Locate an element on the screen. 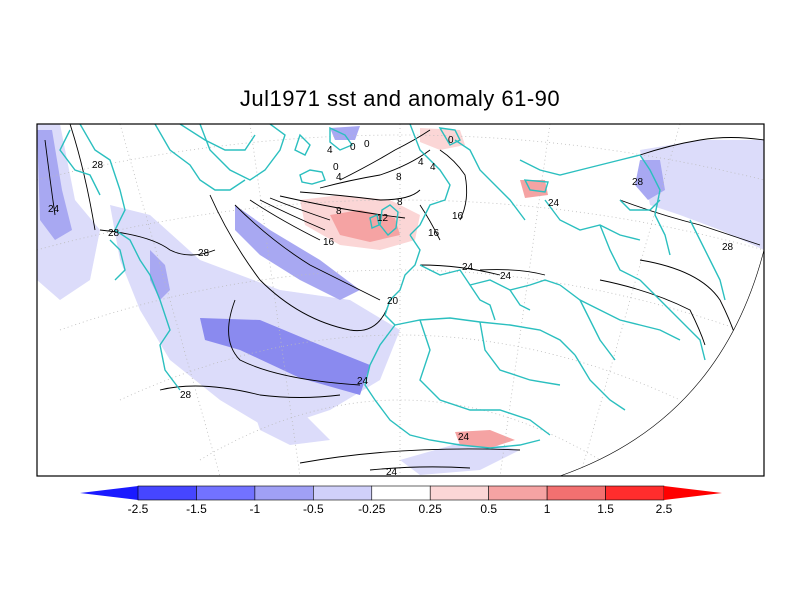  colorbar-tick-label: -1.5 is located at coordinates (196, 509).